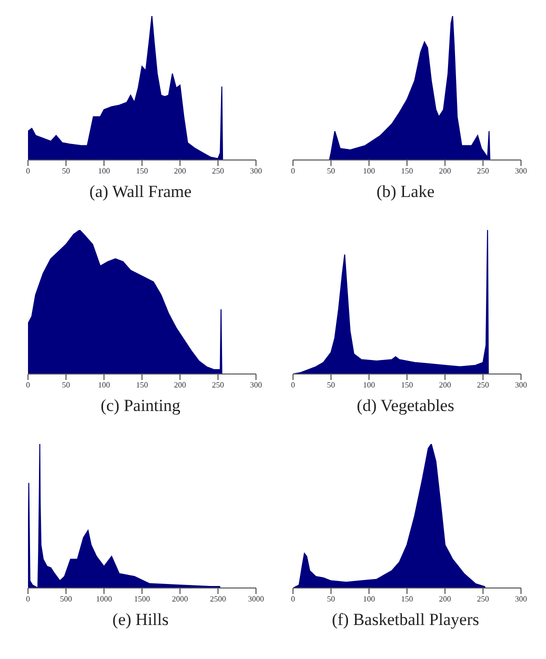 Image resolution: width=546 pixels, height=659 pixels. I want to click on text: (f) Basketball Players, so click(406, 620).